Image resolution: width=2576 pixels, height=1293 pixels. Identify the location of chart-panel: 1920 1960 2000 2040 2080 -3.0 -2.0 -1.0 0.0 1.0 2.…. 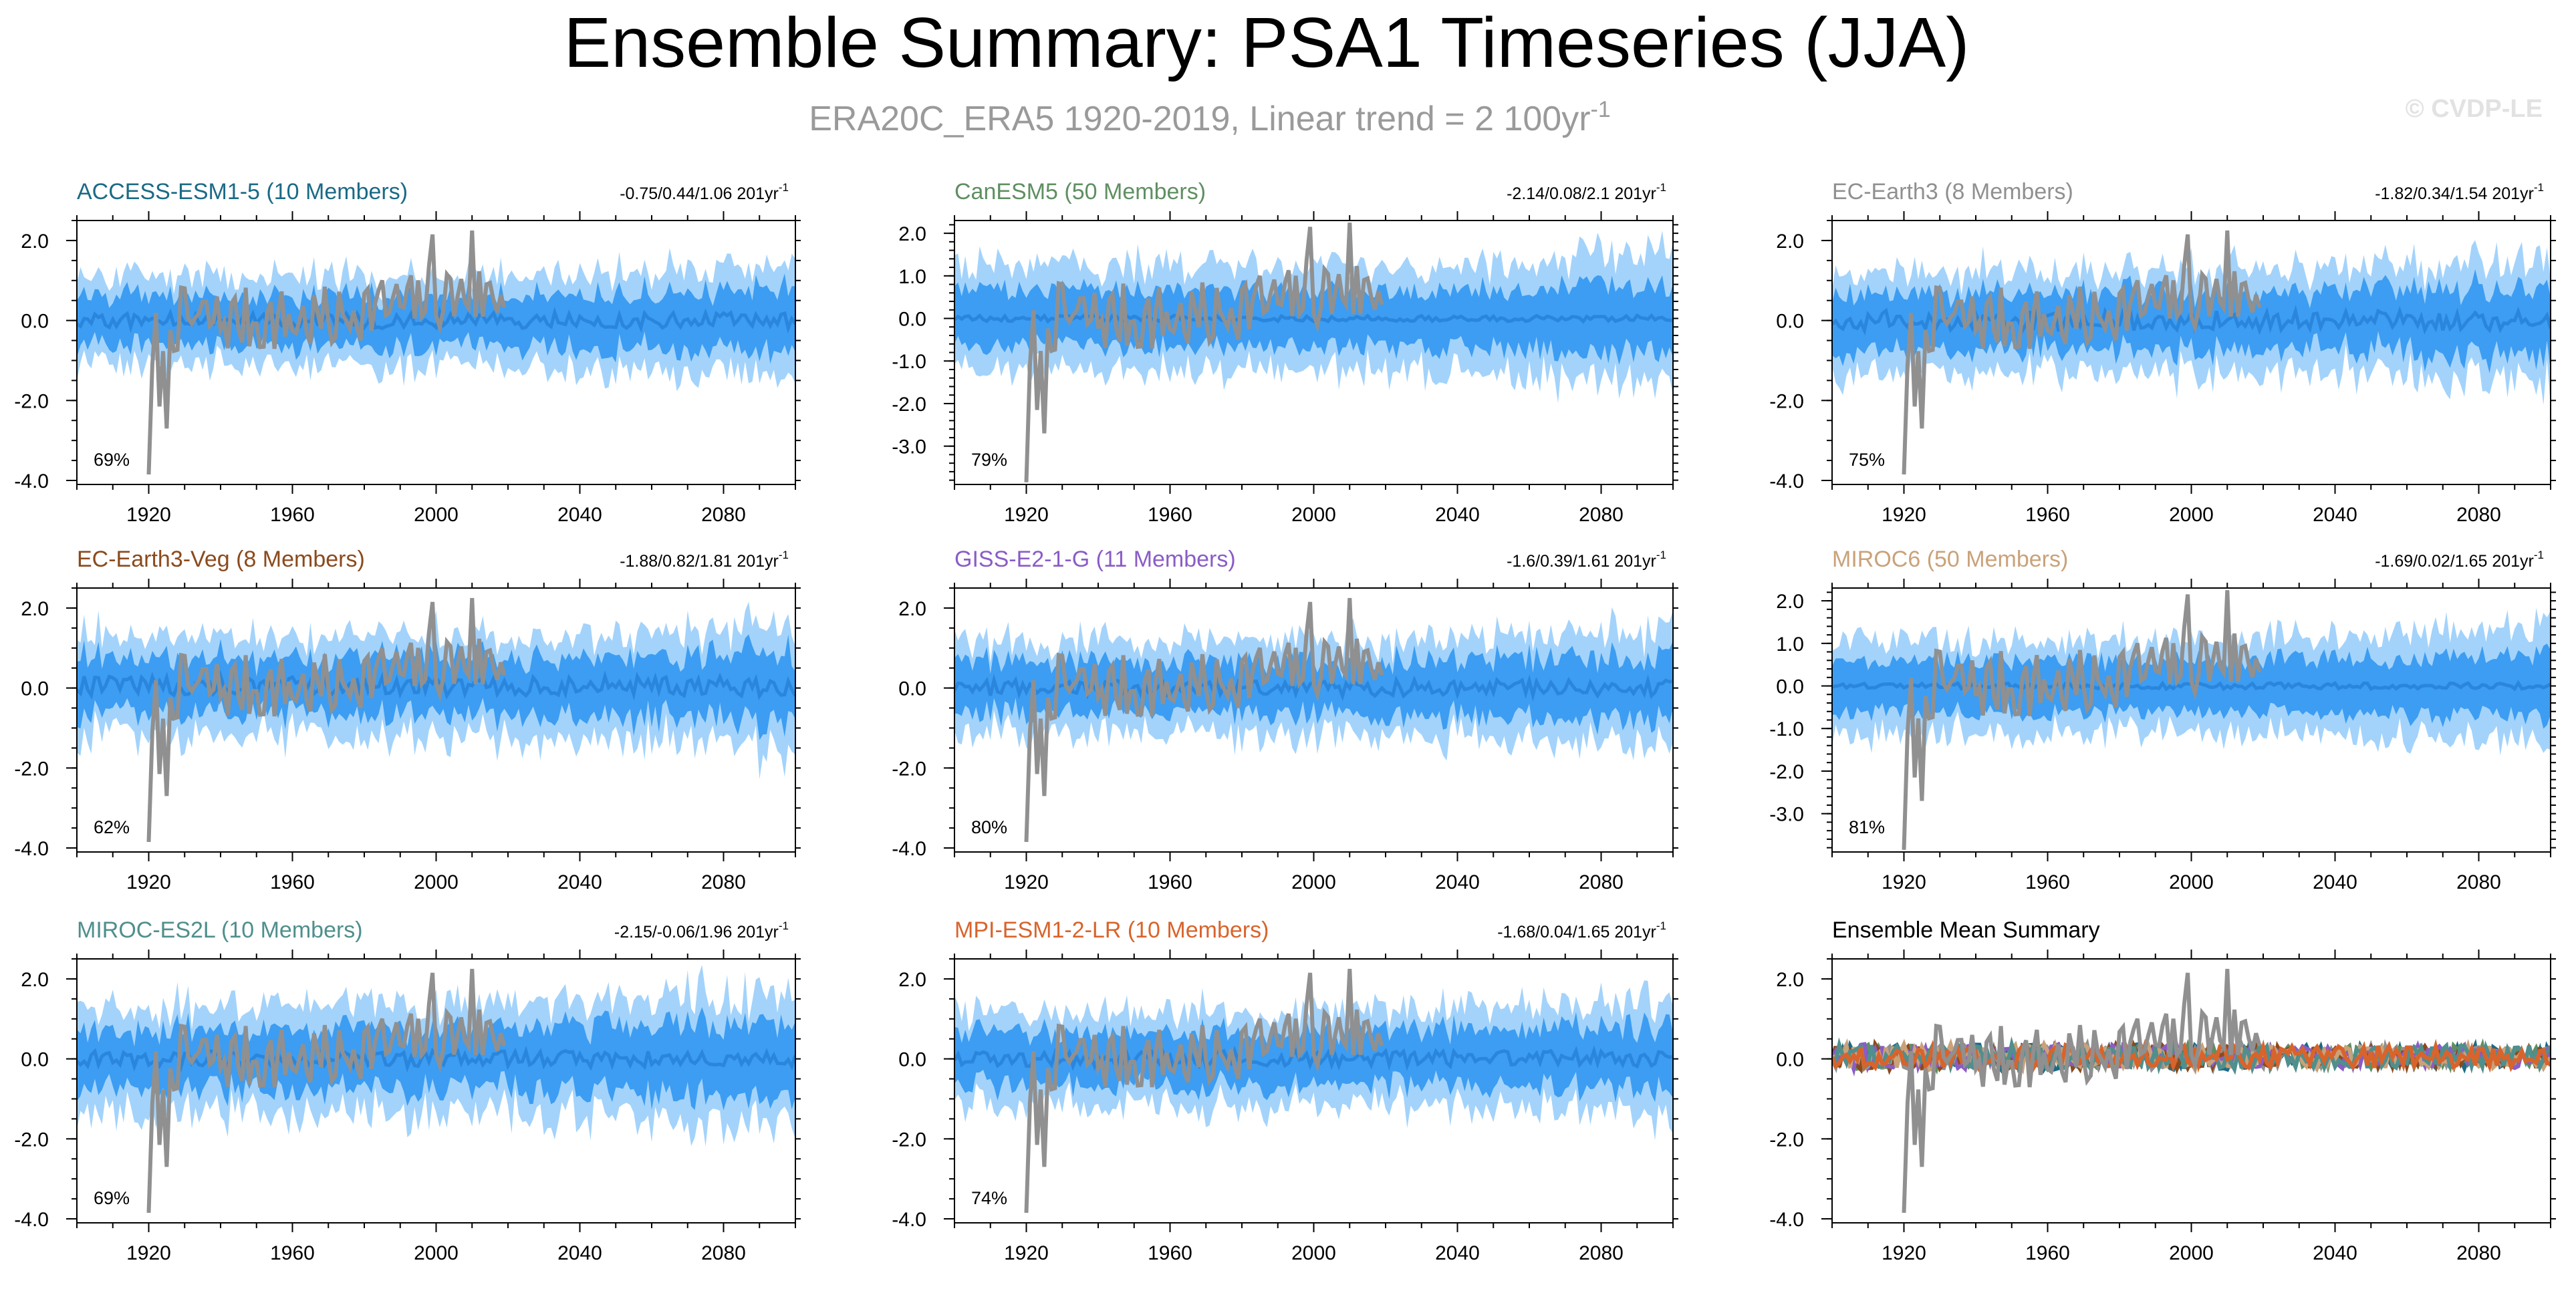
(2162, 720).